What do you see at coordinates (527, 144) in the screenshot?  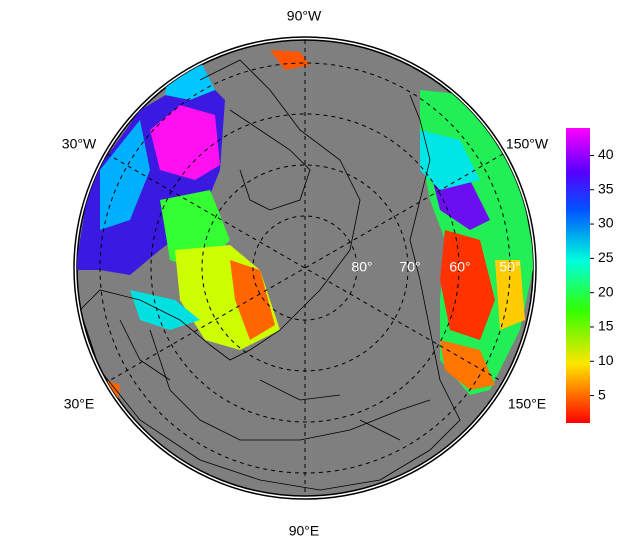 I see `longitude-label: 150°W` at bounding box center [527, 144].